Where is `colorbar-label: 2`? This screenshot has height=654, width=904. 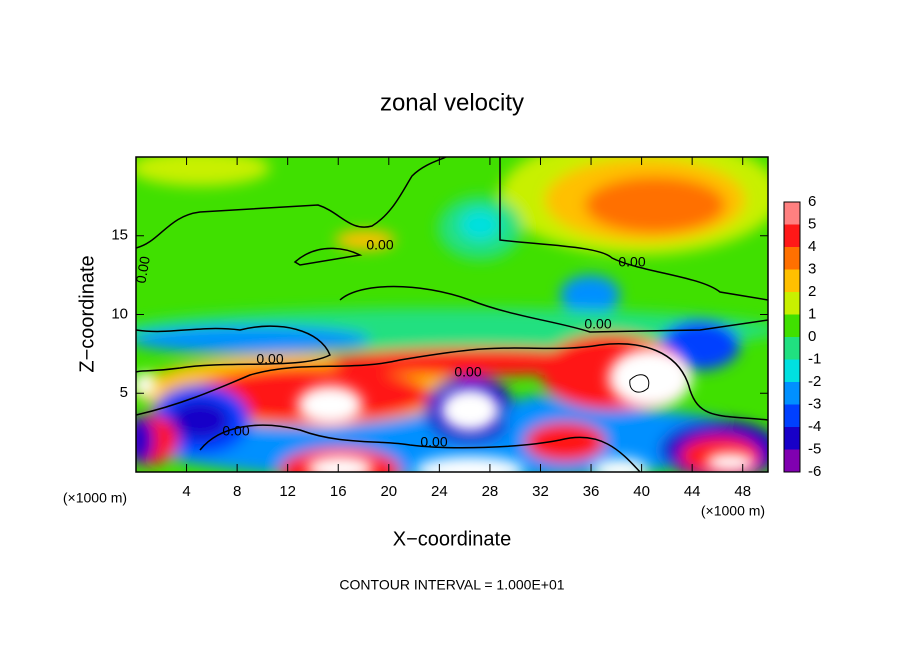
colorbar-label: 2 is located at coordinates (812, 291).